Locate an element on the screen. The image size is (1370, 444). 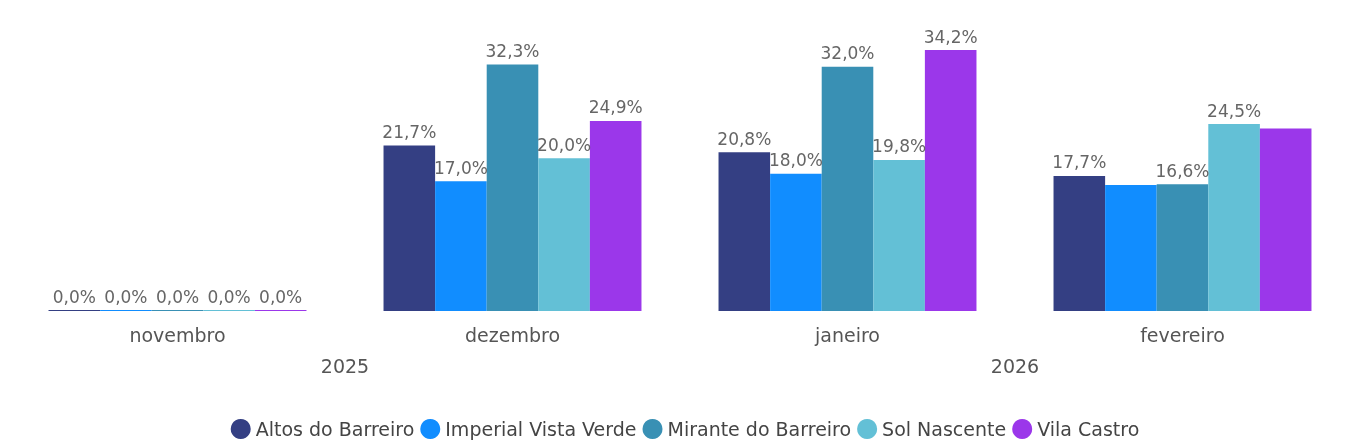
data-label: 32,3% is located at coordinates (512, 51).